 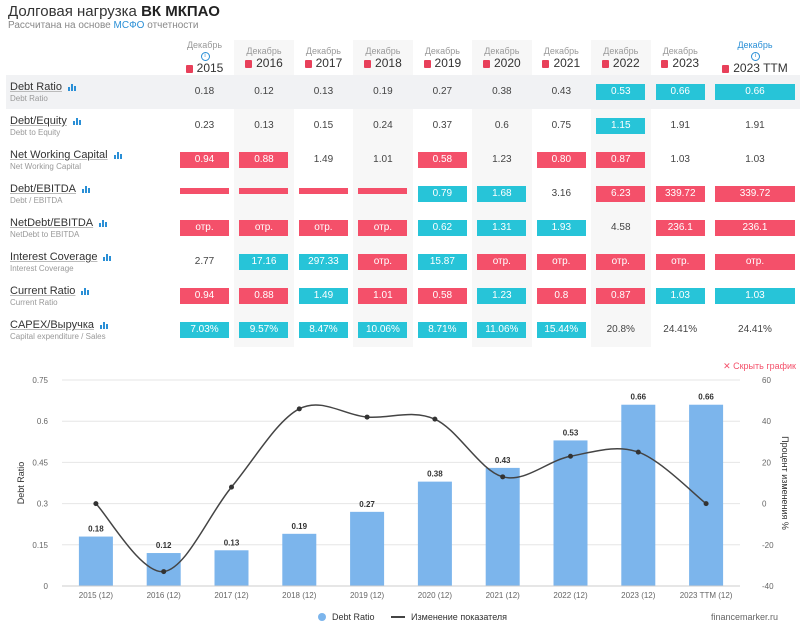 I want to click on y-tick-label: 0.45, so click(x=40, y=462).